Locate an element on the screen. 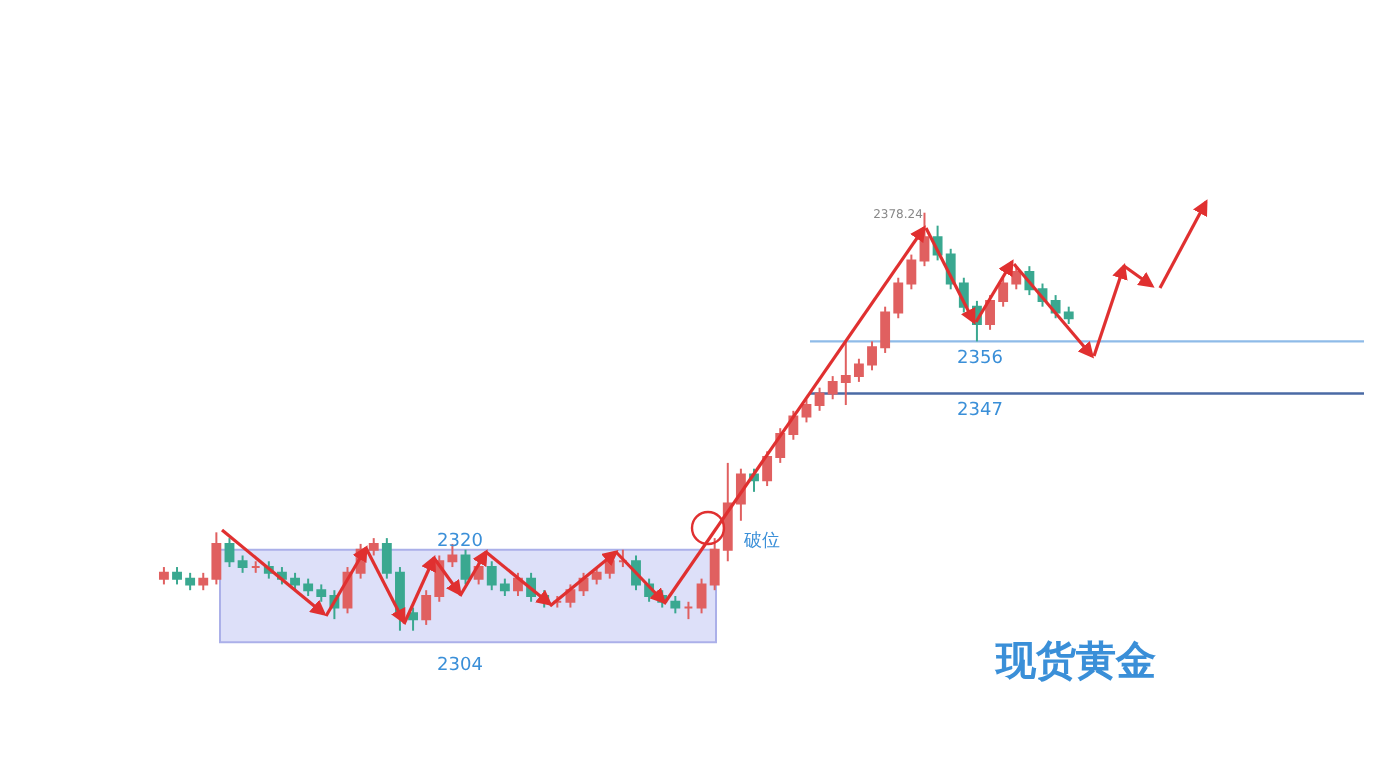 This screenshot has height=758, width=1390. ref-line-label: 2347 is located at coordinates (980, 411).